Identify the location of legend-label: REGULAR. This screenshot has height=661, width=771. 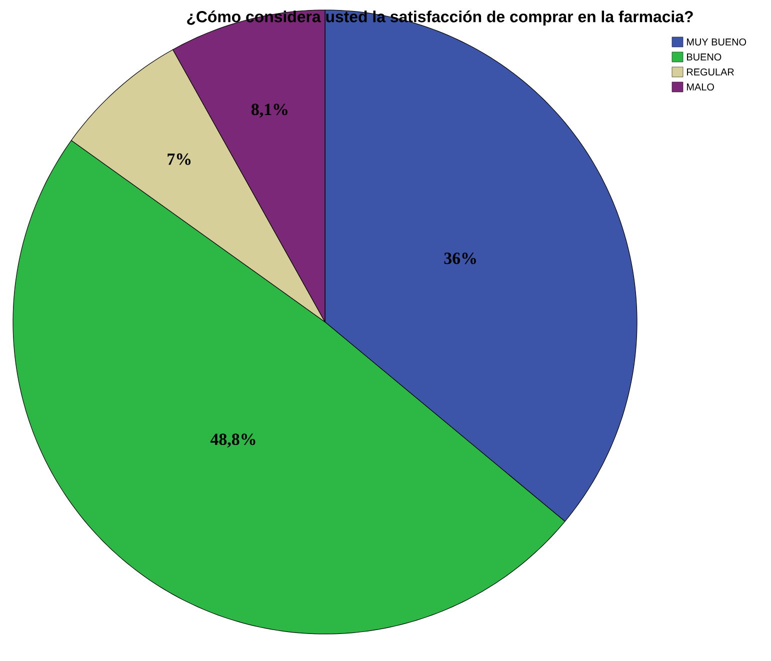
(710, 72).